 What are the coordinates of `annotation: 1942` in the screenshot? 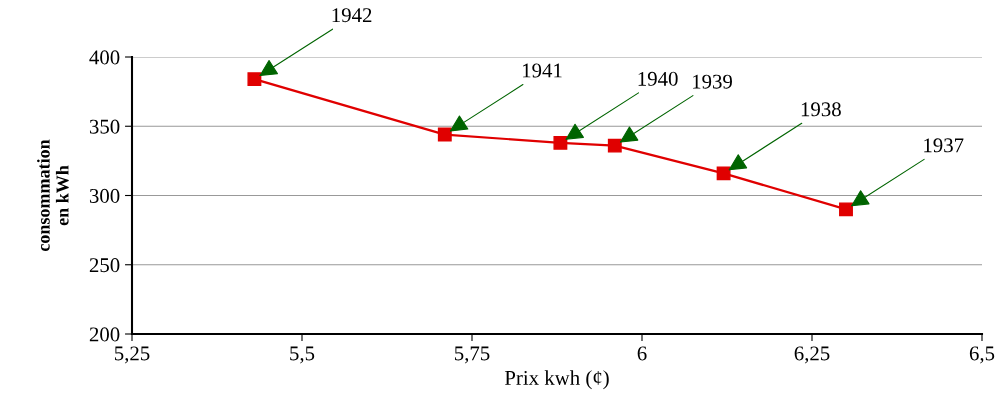 It's located at (352, 15).